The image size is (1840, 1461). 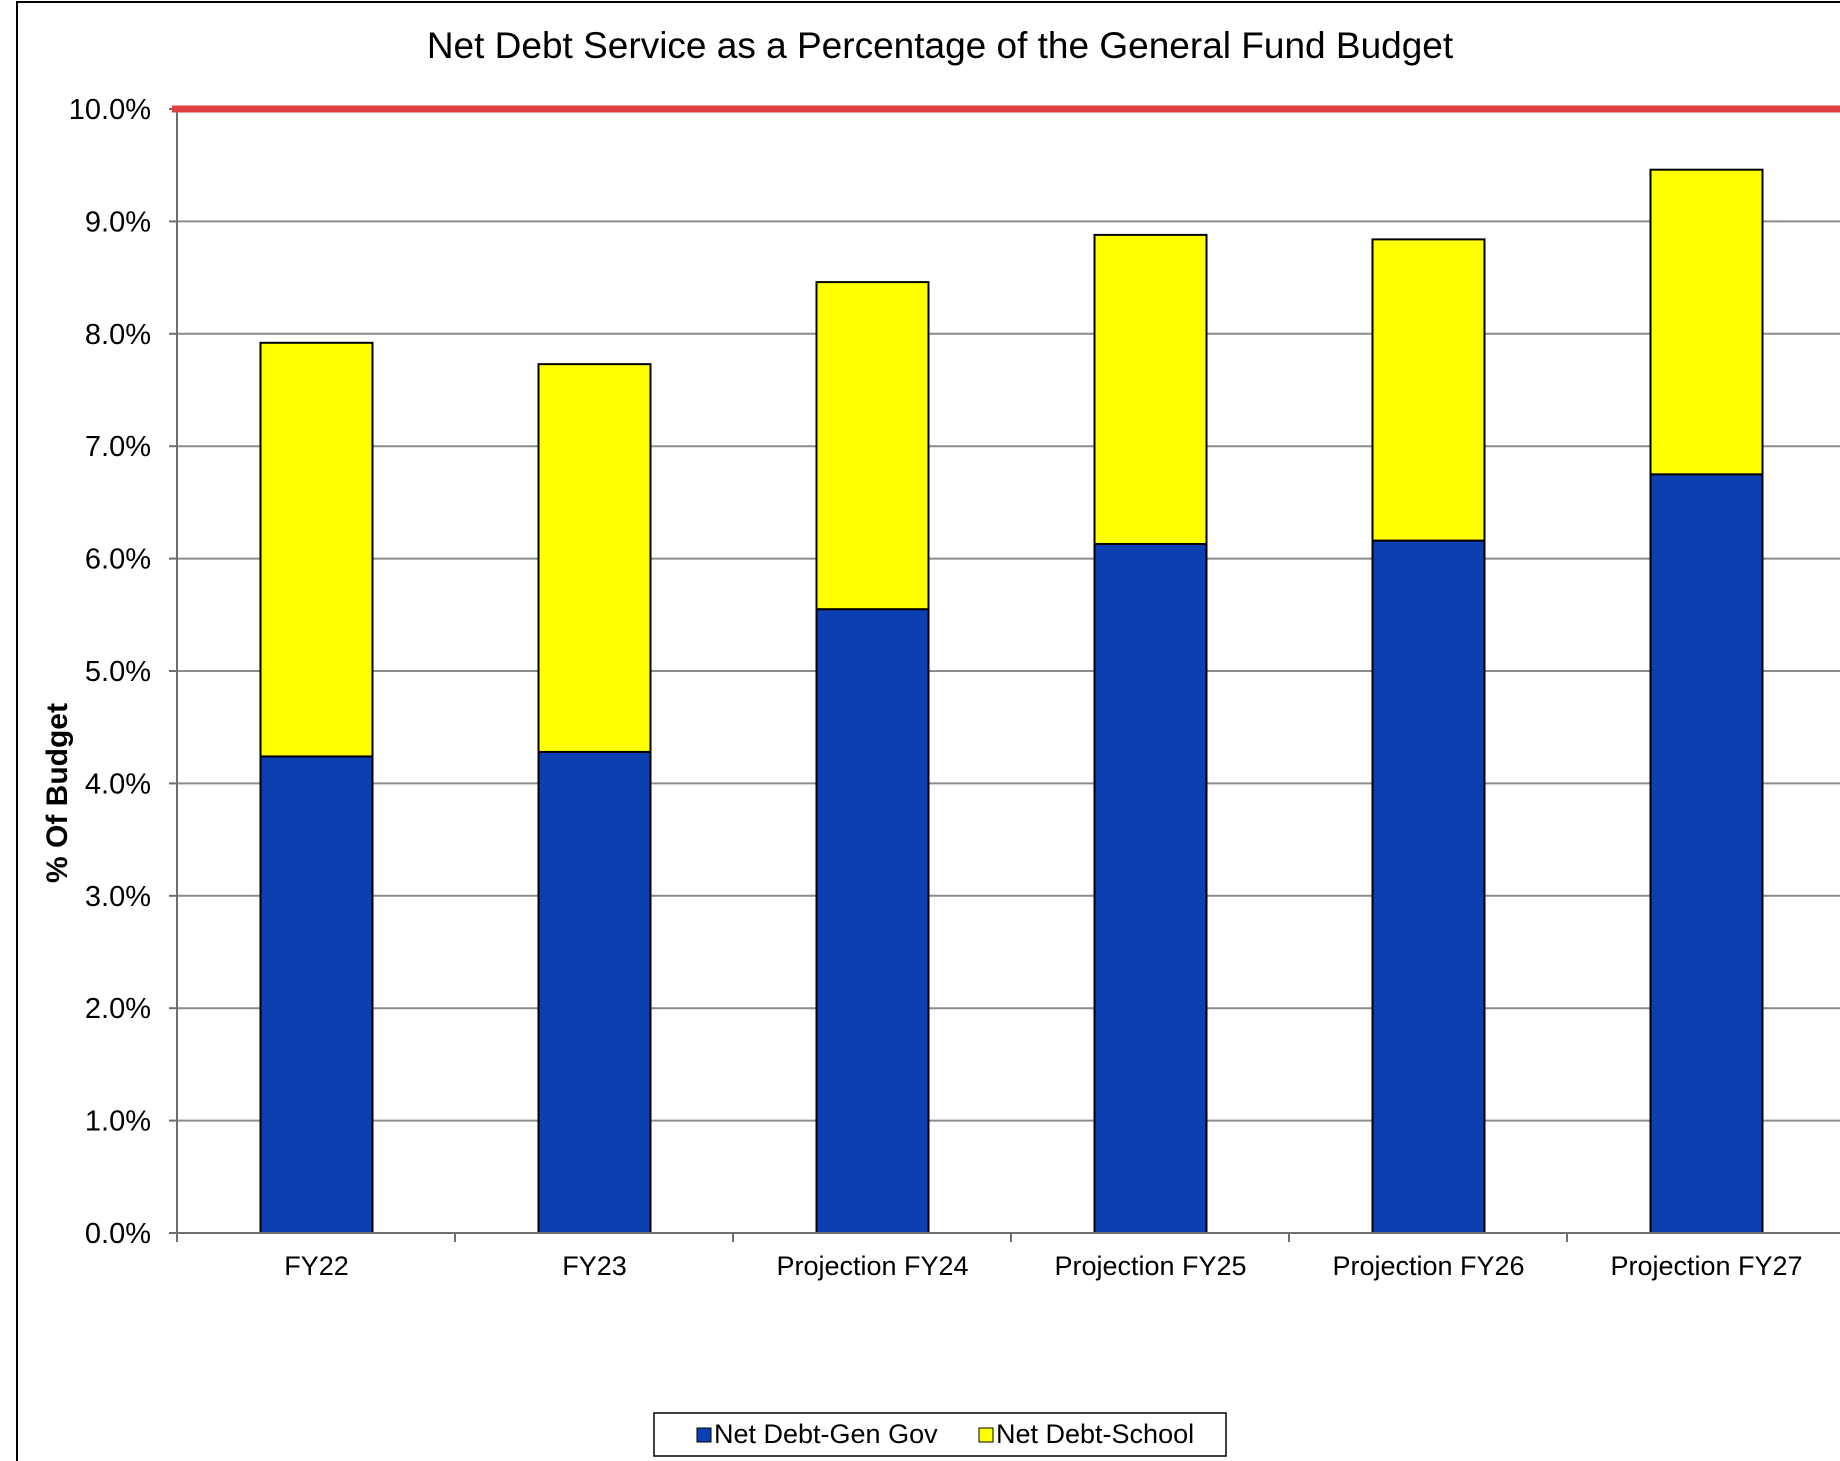 I want to click on y-tick-label: 6.0%, so click(x=118, y=560).